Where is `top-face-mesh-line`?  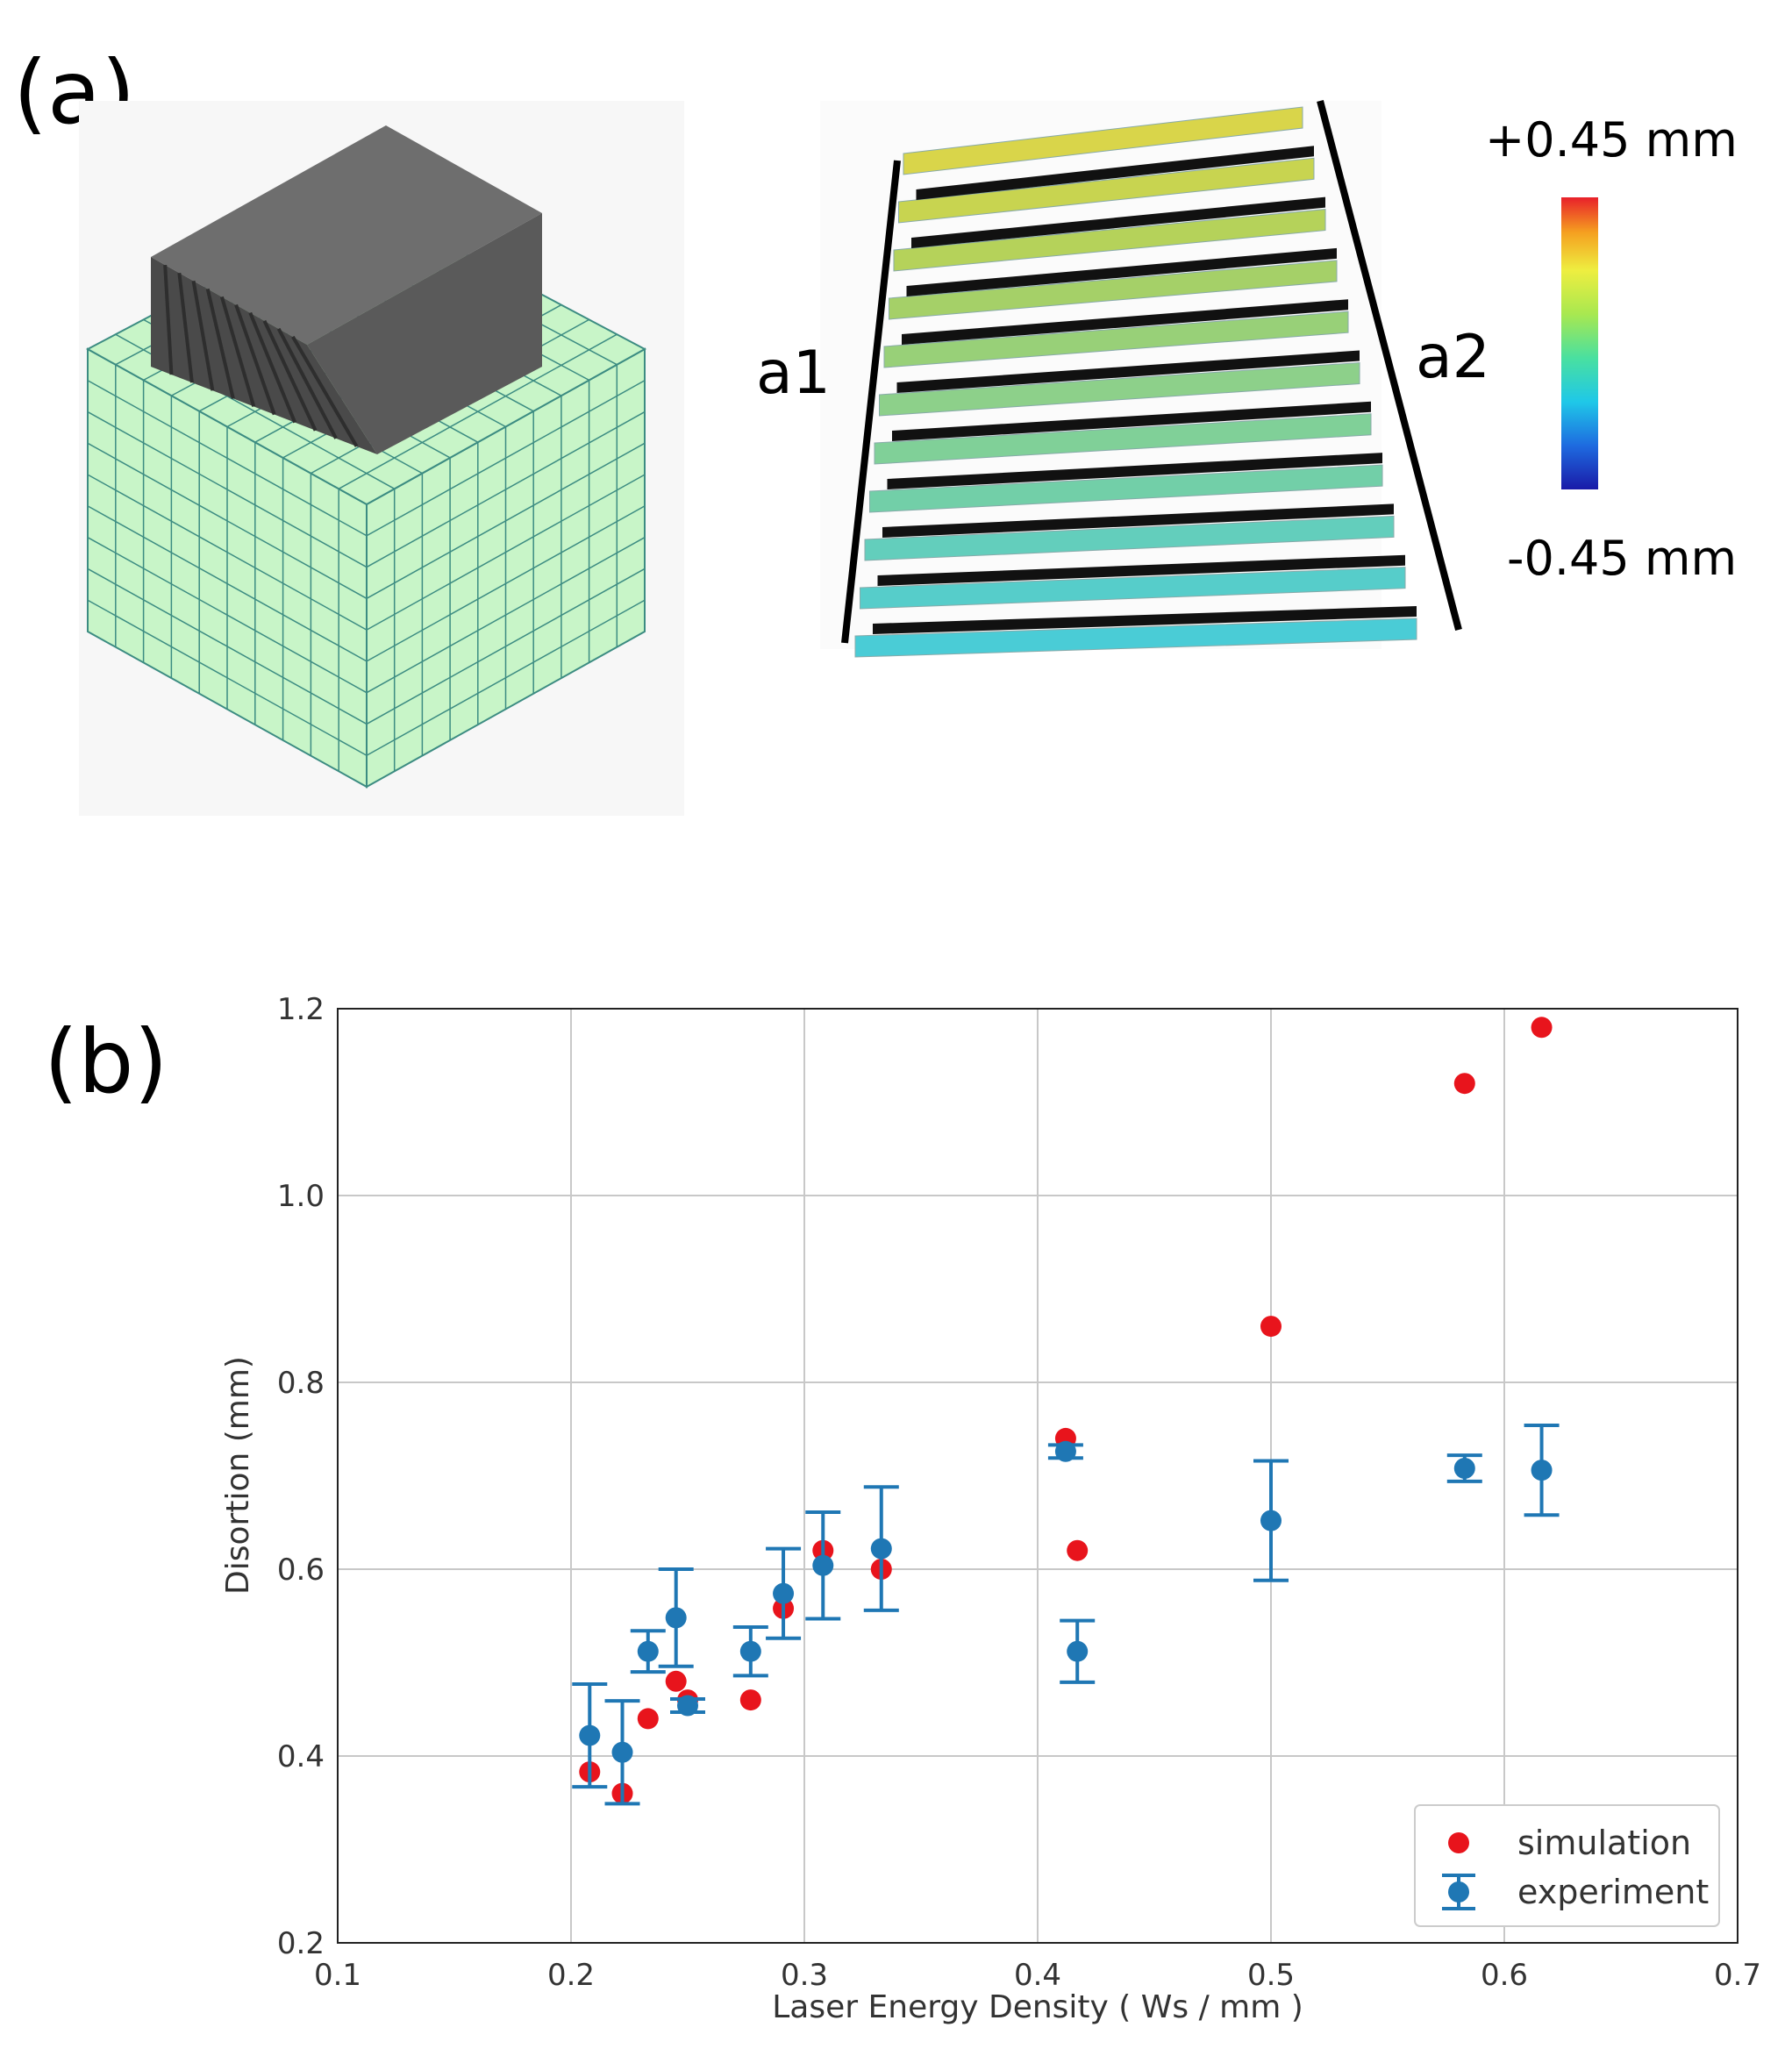
top-face-mesh-line is located at coordinates (478, 411).